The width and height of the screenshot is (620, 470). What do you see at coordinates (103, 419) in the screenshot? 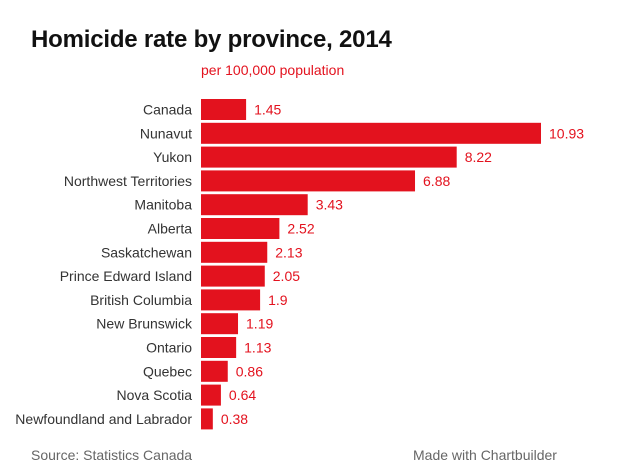
I see `category-label: Newfoundland and Labrador` at bounding box center [103, 419].